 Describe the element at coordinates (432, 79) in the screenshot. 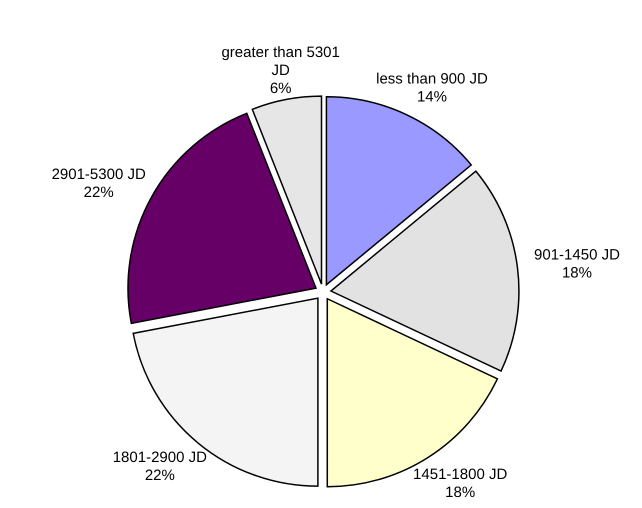

I see `slice-label: less than 900 JD` at that location.